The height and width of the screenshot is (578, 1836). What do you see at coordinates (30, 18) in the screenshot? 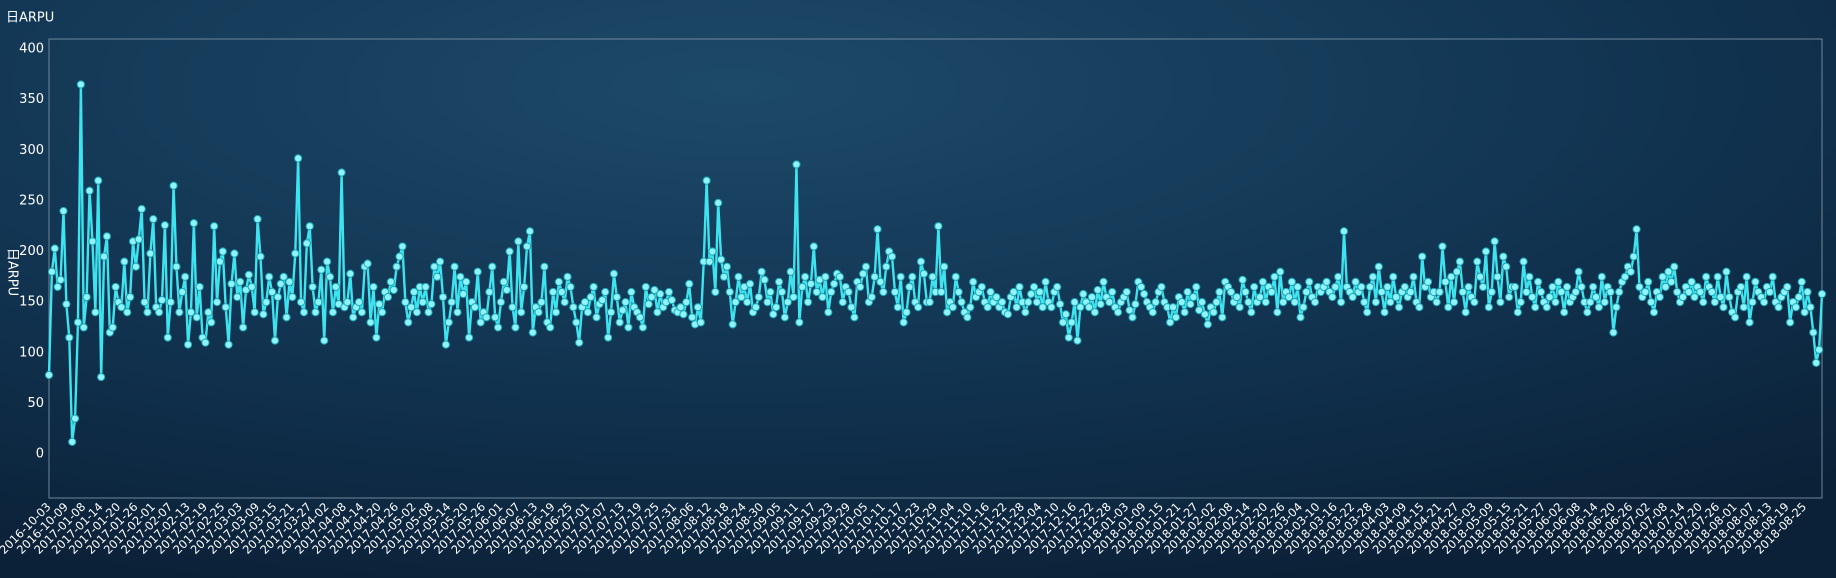
I see `chart-title: 日ARPU` at bounding box center [30, 18].